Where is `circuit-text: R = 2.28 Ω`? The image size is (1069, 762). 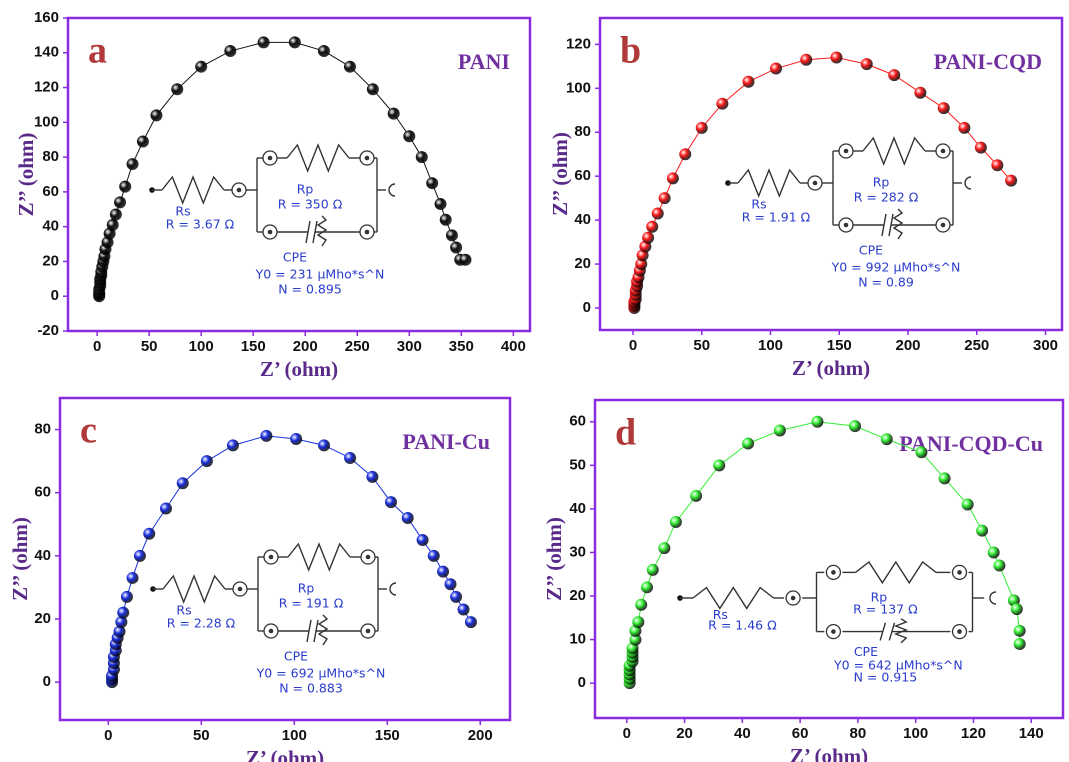 circuit-text: R = 2.28 Ω is located at coordinates (201, 623).